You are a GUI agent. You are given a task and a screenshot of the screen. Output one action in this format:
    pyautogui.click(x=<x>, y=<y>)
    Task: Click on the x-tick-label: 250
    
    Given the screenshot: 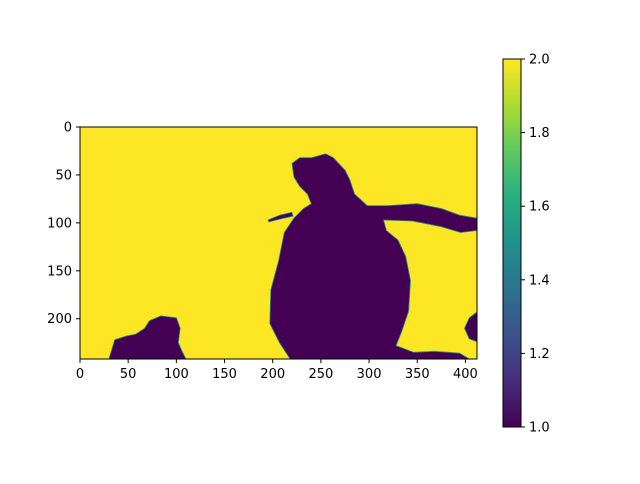 What is the action you would take?
    pyautogui.click(x=320, y=374)
    